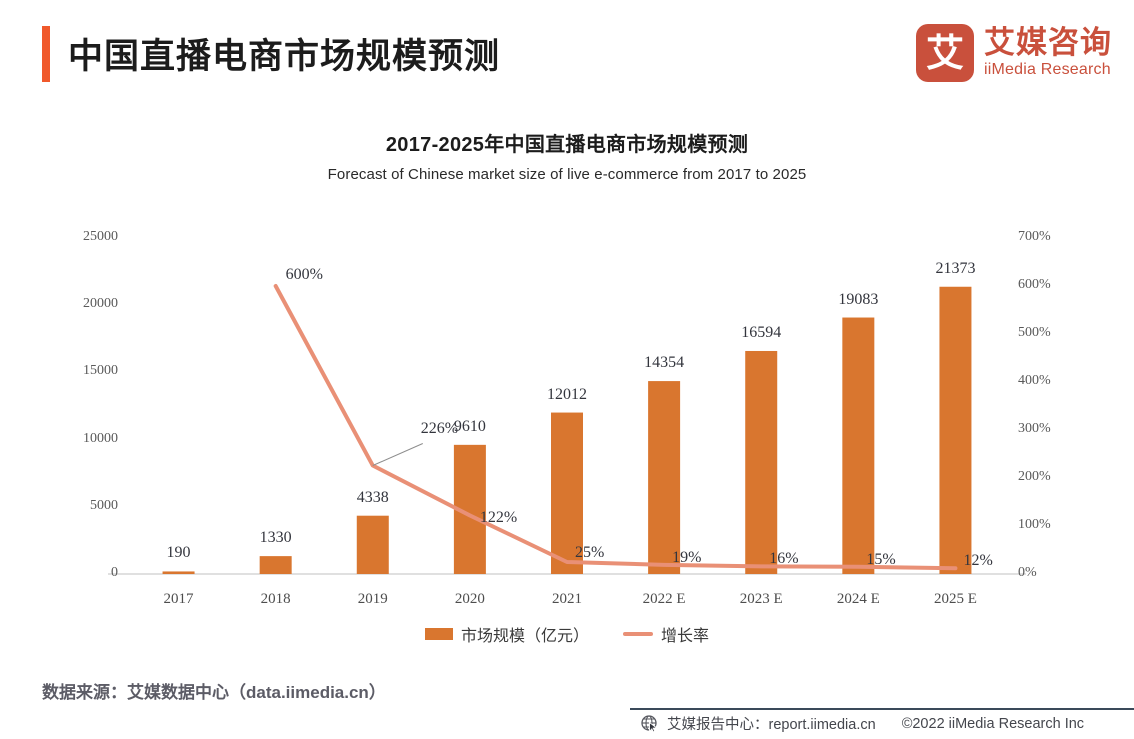  What do you see at coordinates (664, 477) in the screenshot?
I see `bar-2022-E` at bounding box center [664, 477].